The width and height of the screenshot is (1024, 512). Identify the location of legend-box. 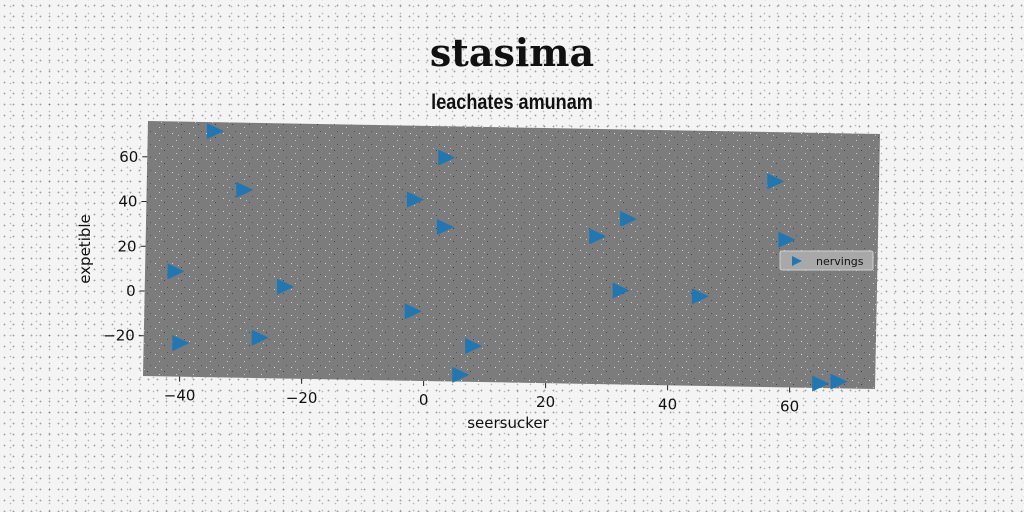
(826, 260).